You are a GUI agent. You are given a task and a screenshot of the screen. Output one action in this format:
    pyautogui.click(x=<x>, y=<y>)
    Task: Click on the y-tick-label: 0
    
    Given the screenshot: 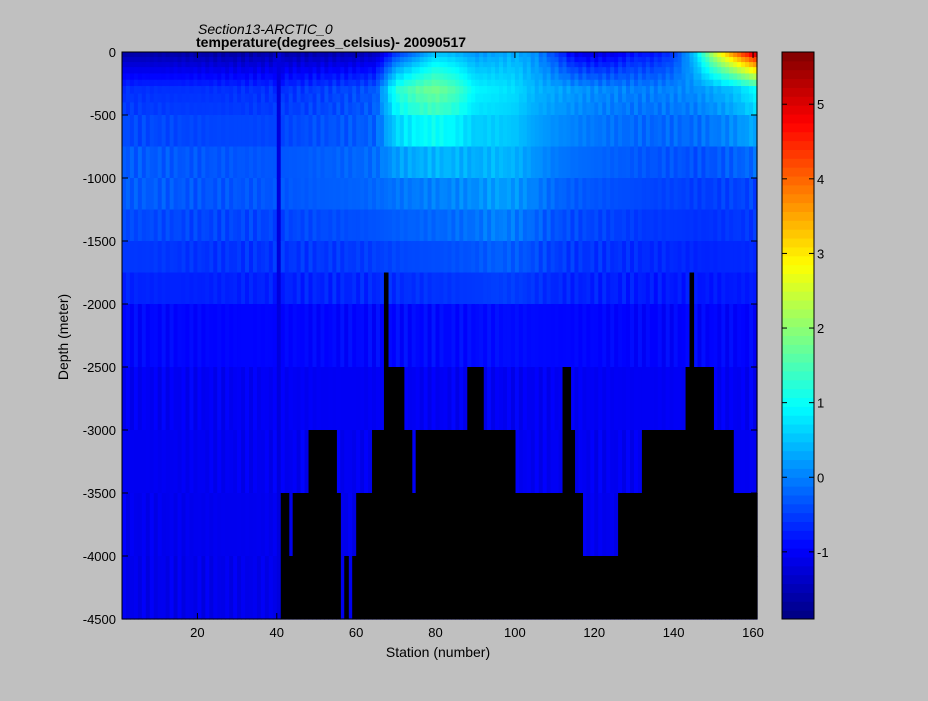 What is the action you would take?
    pyautogui.click(x=112, y=52)
    